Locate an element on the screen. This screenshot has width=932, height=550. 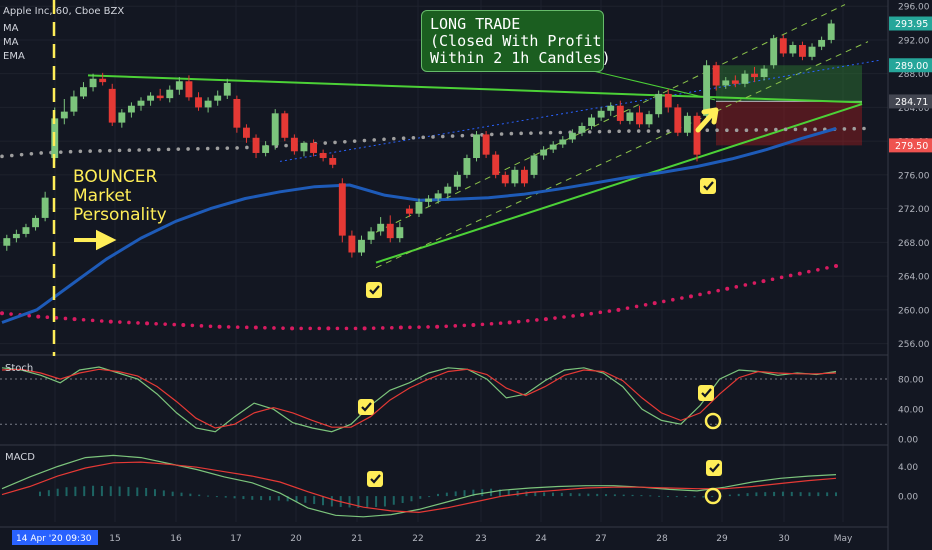
price-label-tag is located at coordinates (910, 101).